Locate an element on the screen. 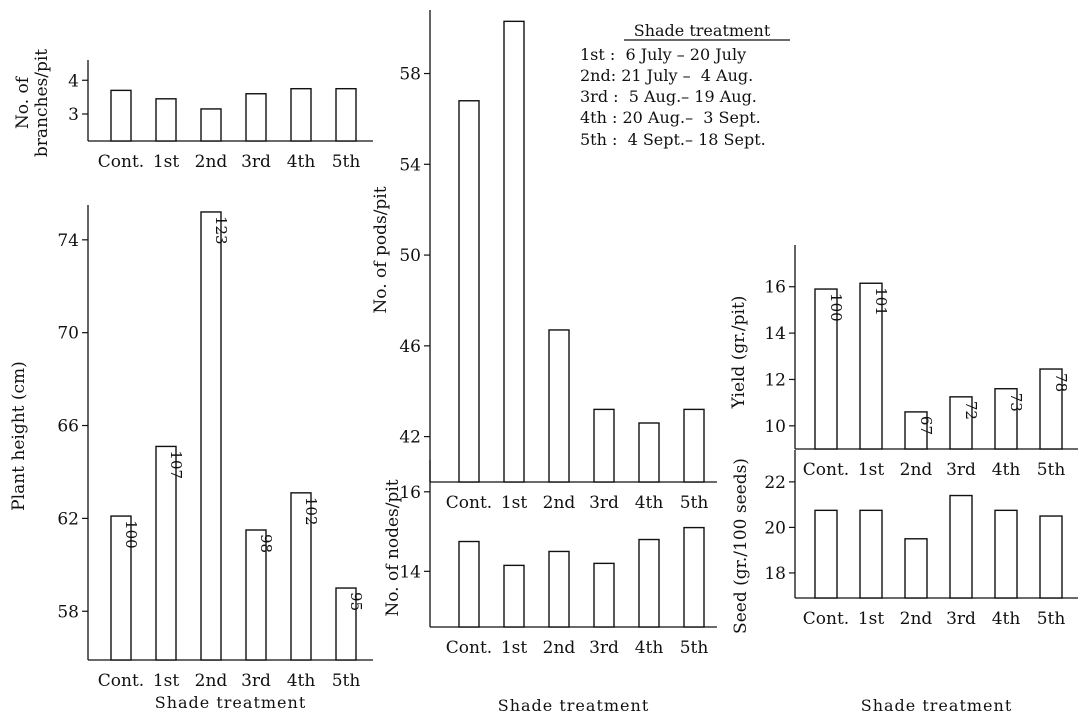 This screenshot has width=1083, height=719. nodes-ytick-label-1: 16 is located at coordinates (410, 493).